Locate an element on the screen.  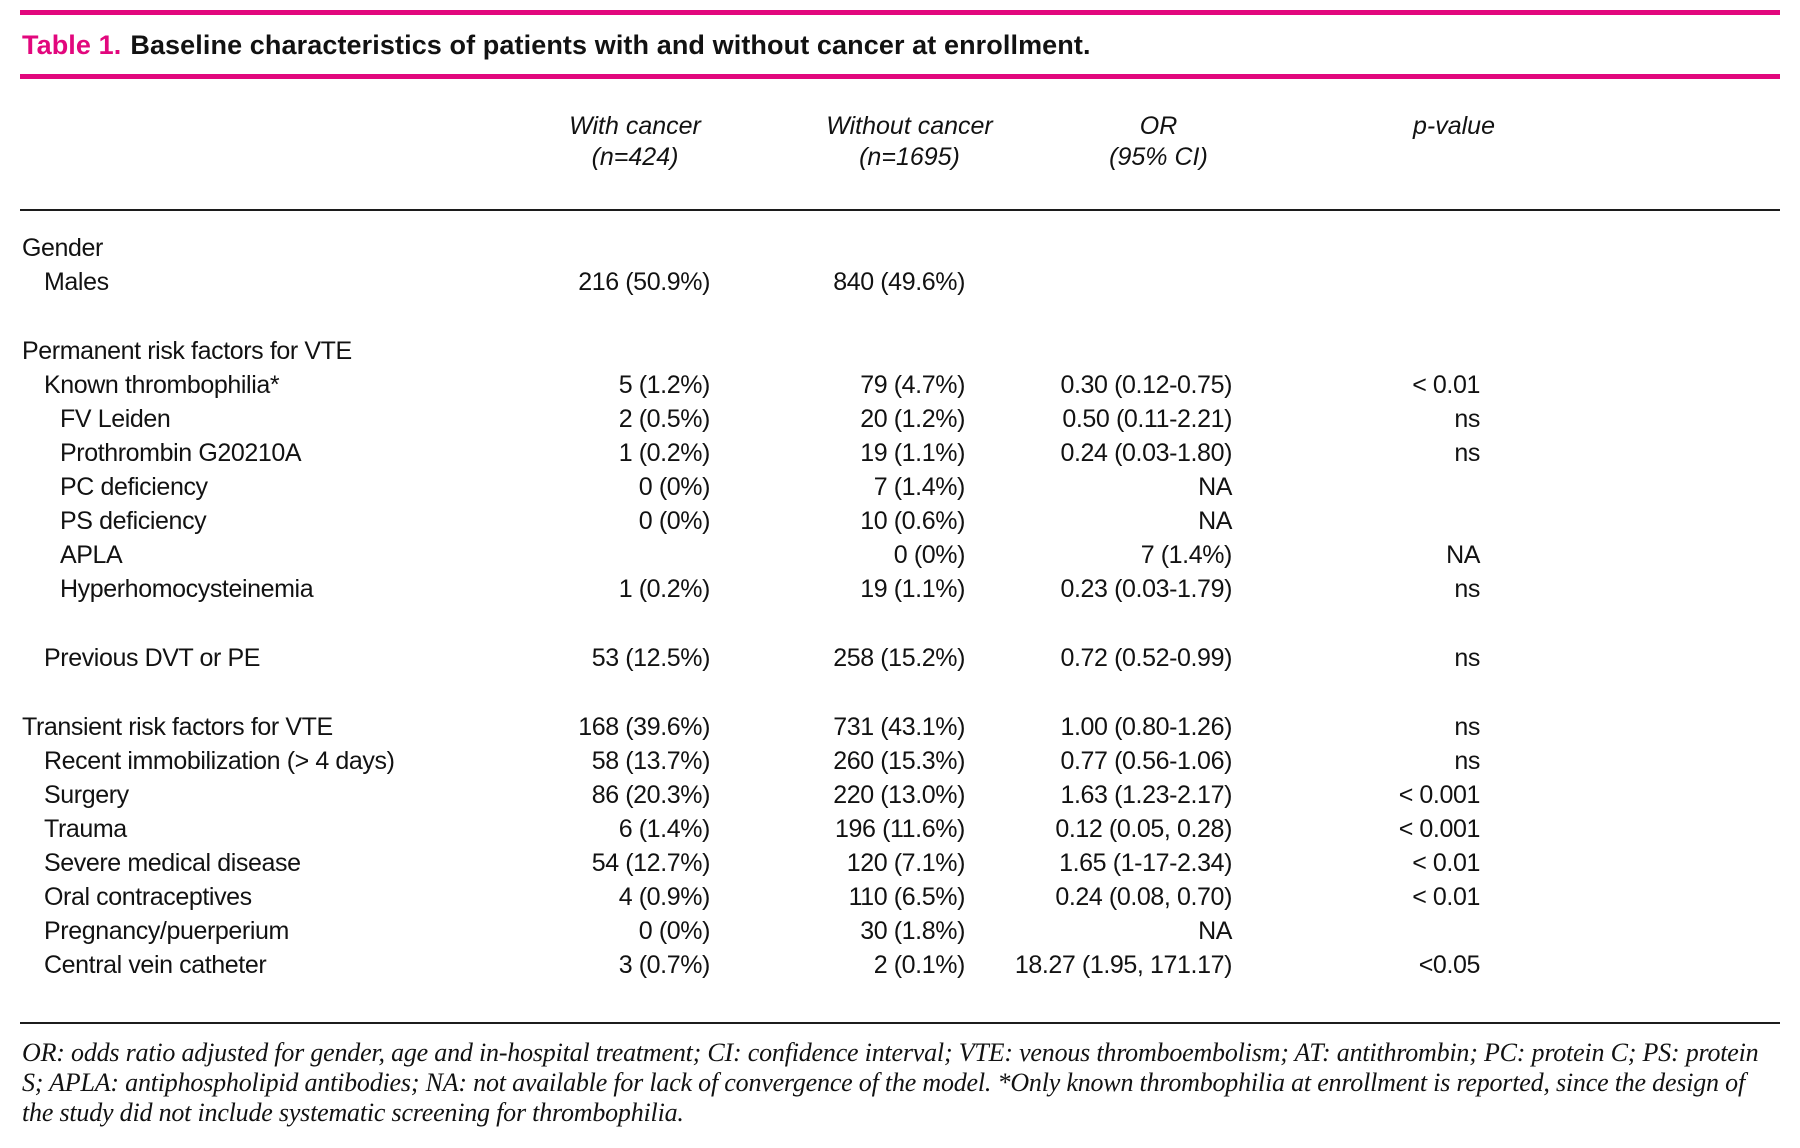
row-value: 1.65 (1-17-2.34) is located at coordinates (1145, 863).